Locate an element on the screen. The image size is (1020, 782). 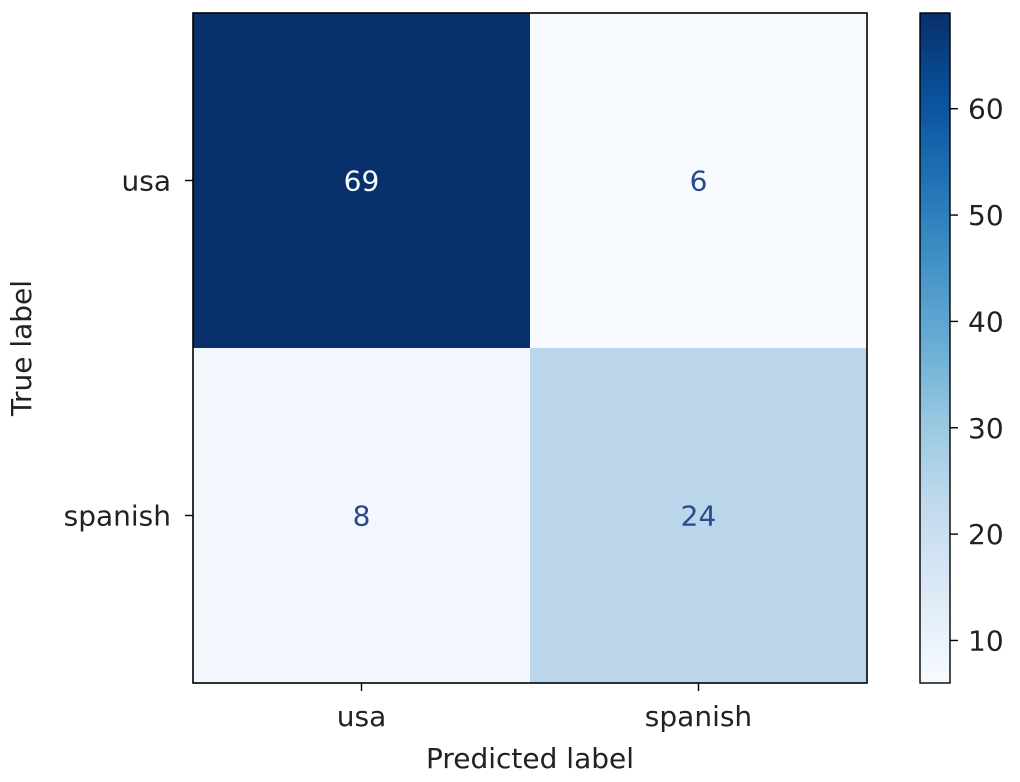
heatmap-cell-usa-spanish is located at coordinates (698, 180).